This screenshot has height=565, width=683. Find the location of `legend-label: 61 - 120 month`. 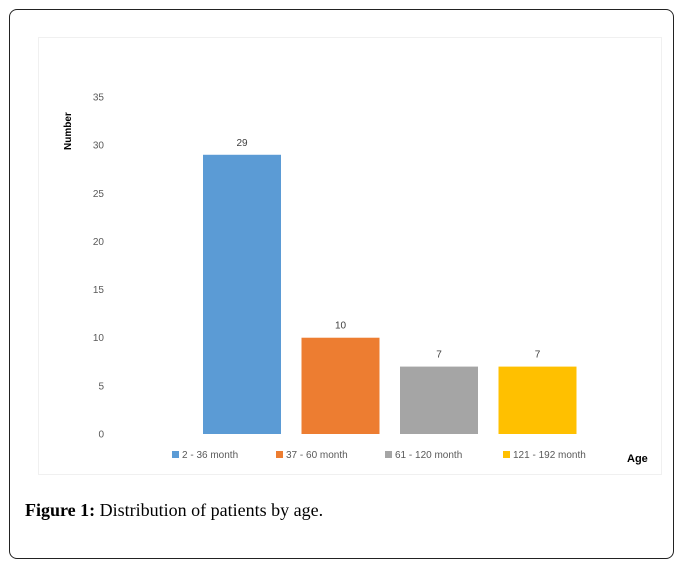

legend-label: 61 - 120 month is located at coordinates (428, 455).